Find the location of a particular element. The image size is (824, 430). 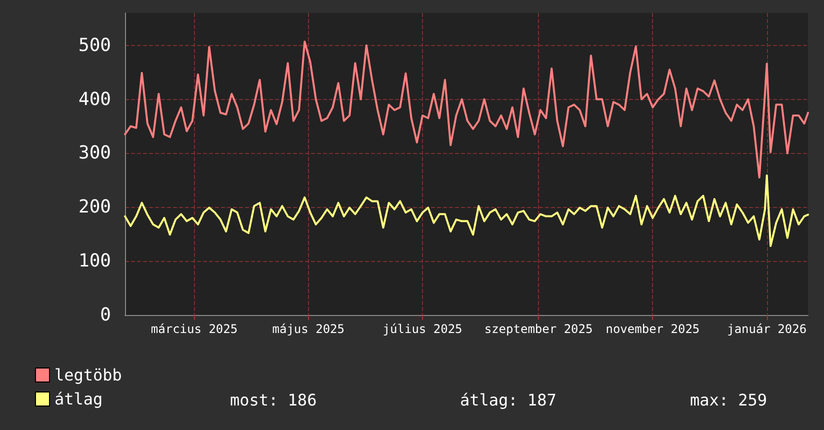

text: átlag: 187 is located at coordinates (508, 400).